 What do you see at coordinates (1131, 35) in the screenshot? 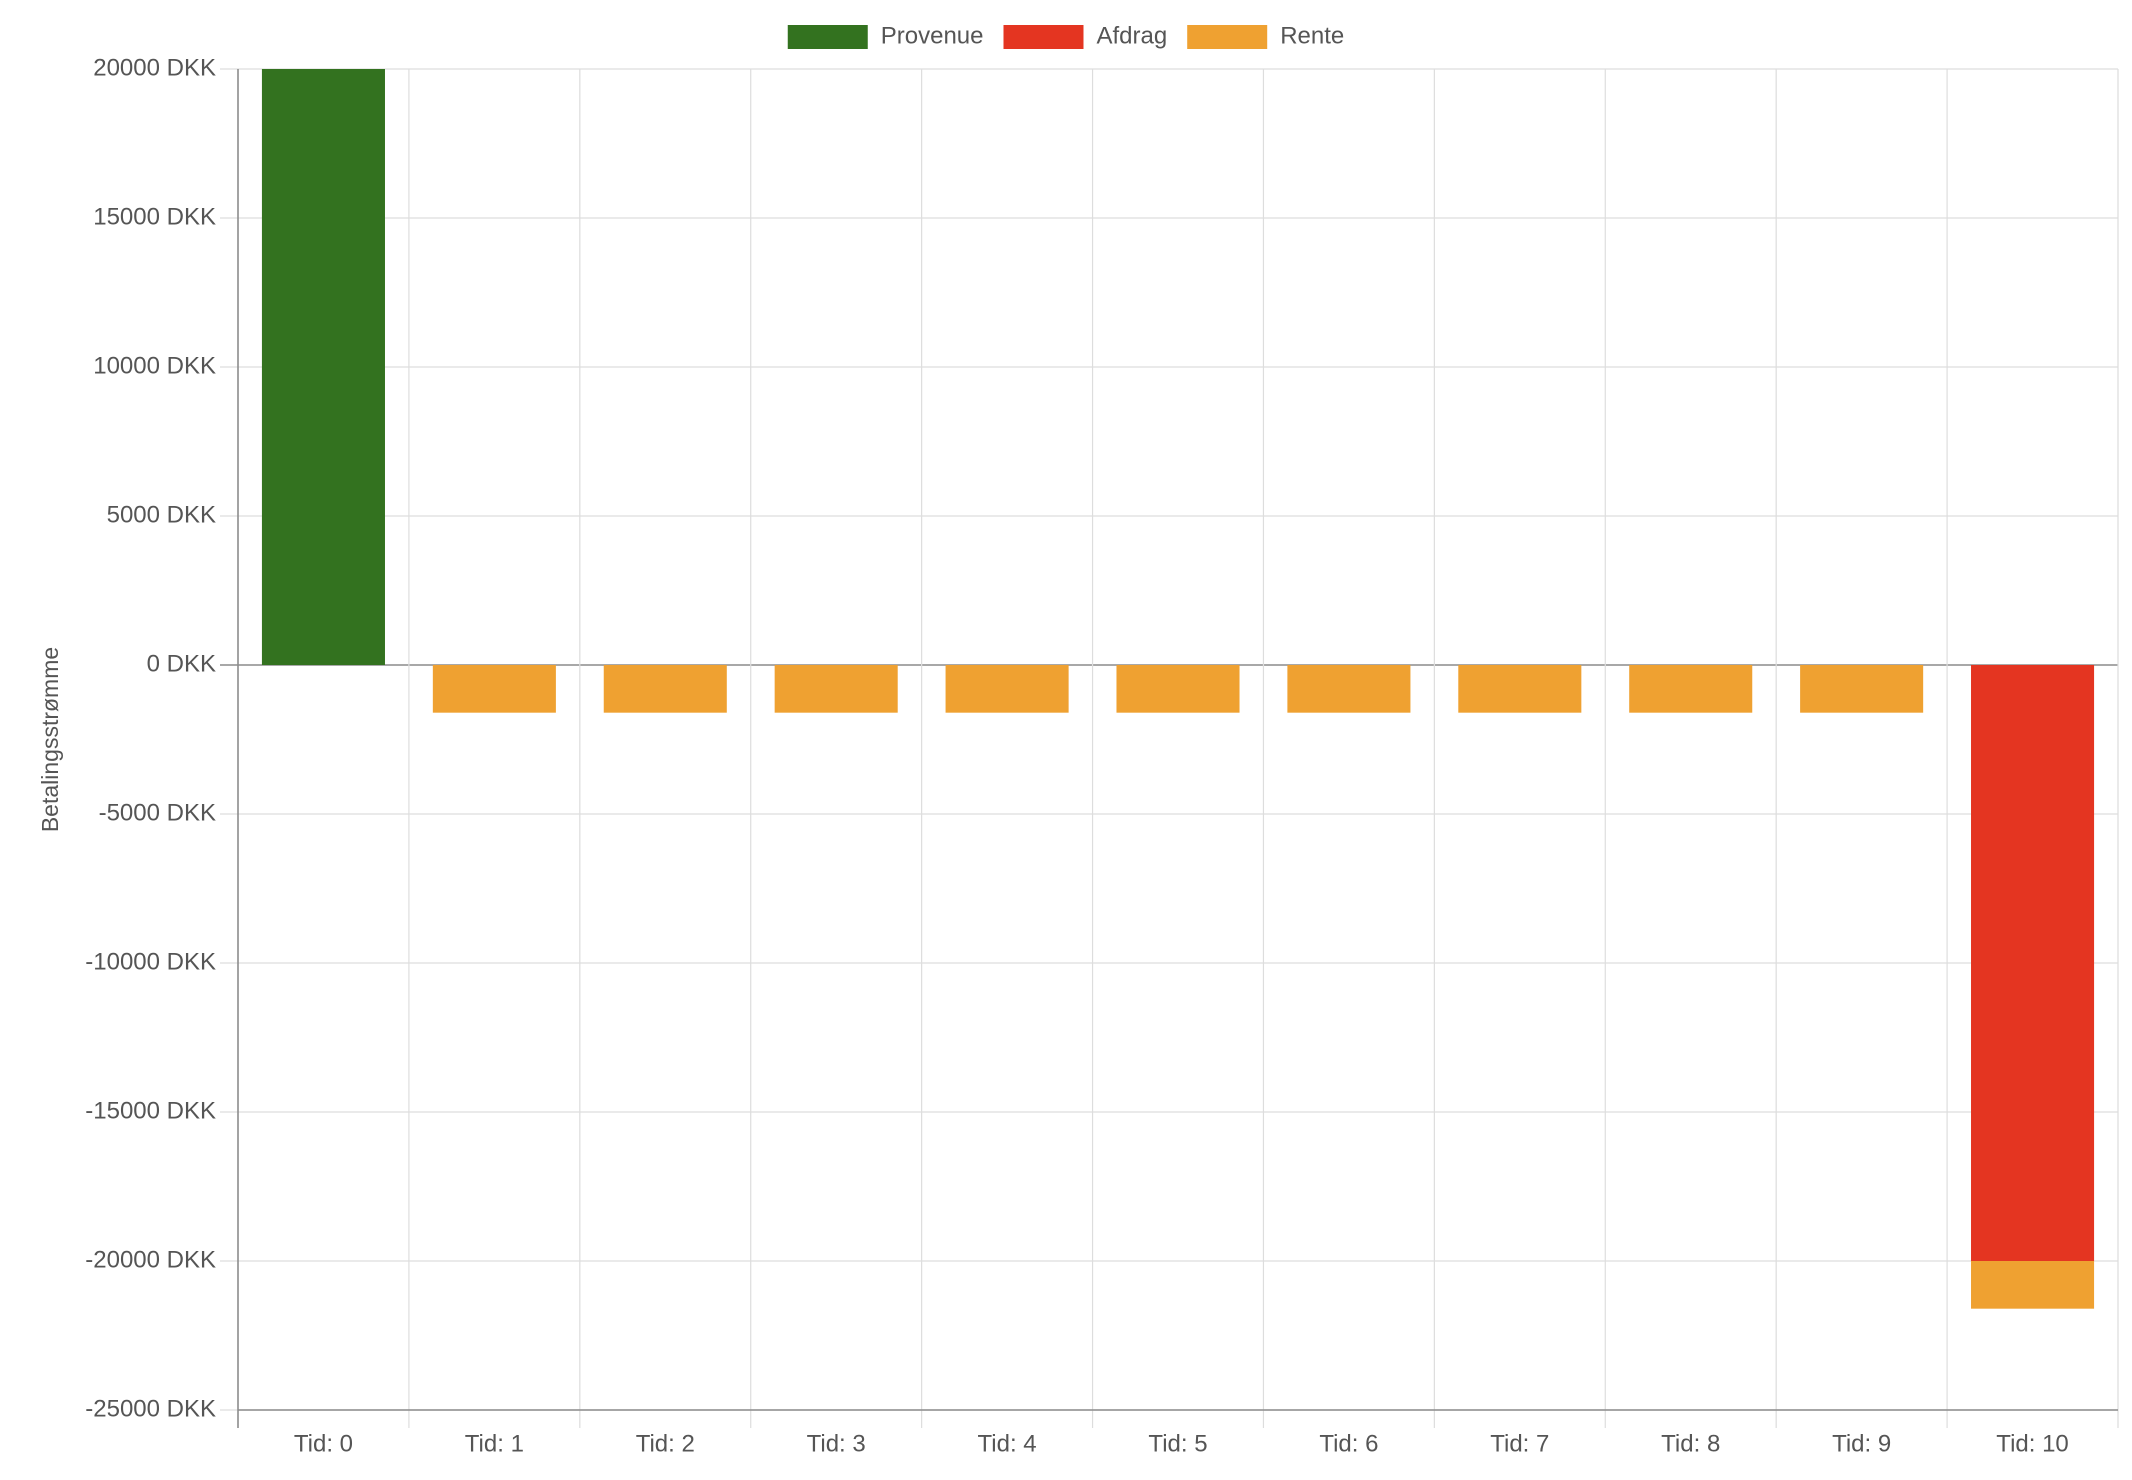
I see `legend-label: Afdrag` at bounding box center [1131, 35].